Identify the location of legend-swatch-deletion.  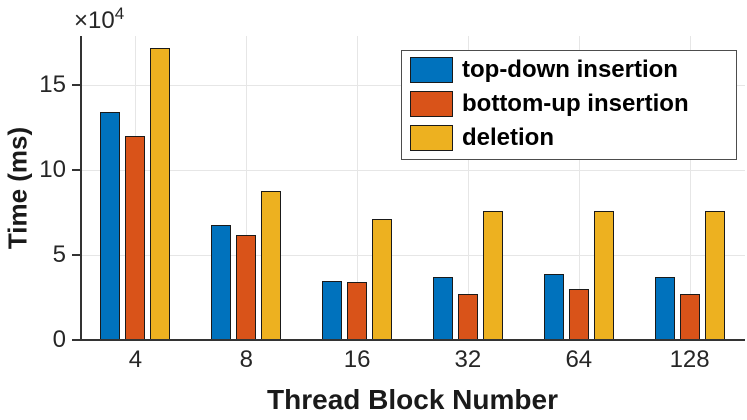
(431, 138).